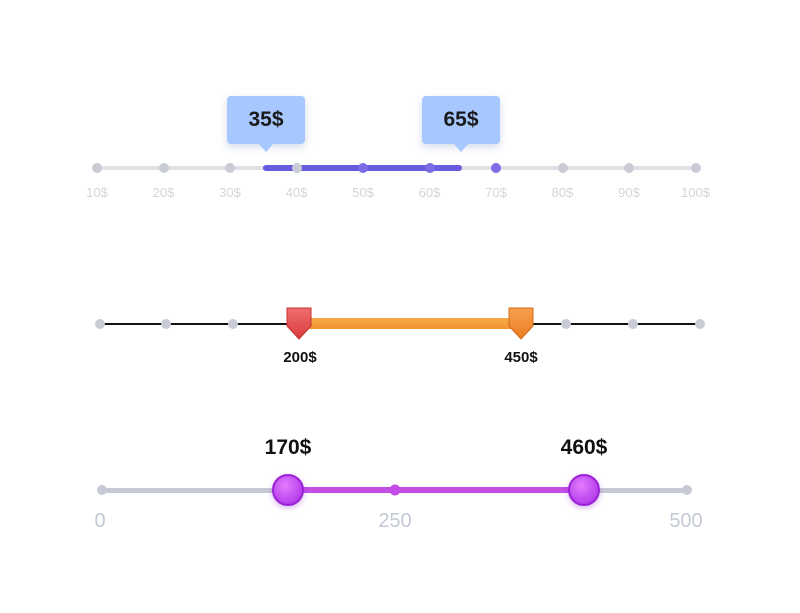  Describe the element at coordinates (496, 192) in the screenshot. I see `slider1-tick-label: 70$` at that location.